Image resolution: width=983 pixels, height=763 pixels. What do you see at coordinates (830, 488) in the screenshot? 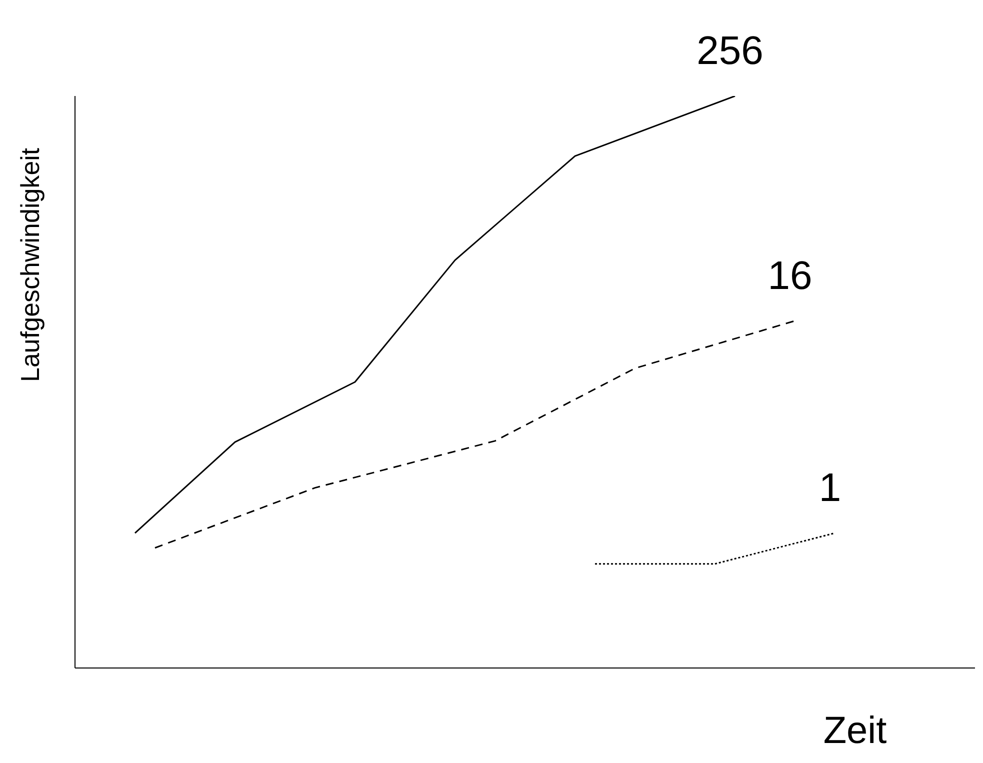
I see `series-label: 1` at bounding box center [830, 488].